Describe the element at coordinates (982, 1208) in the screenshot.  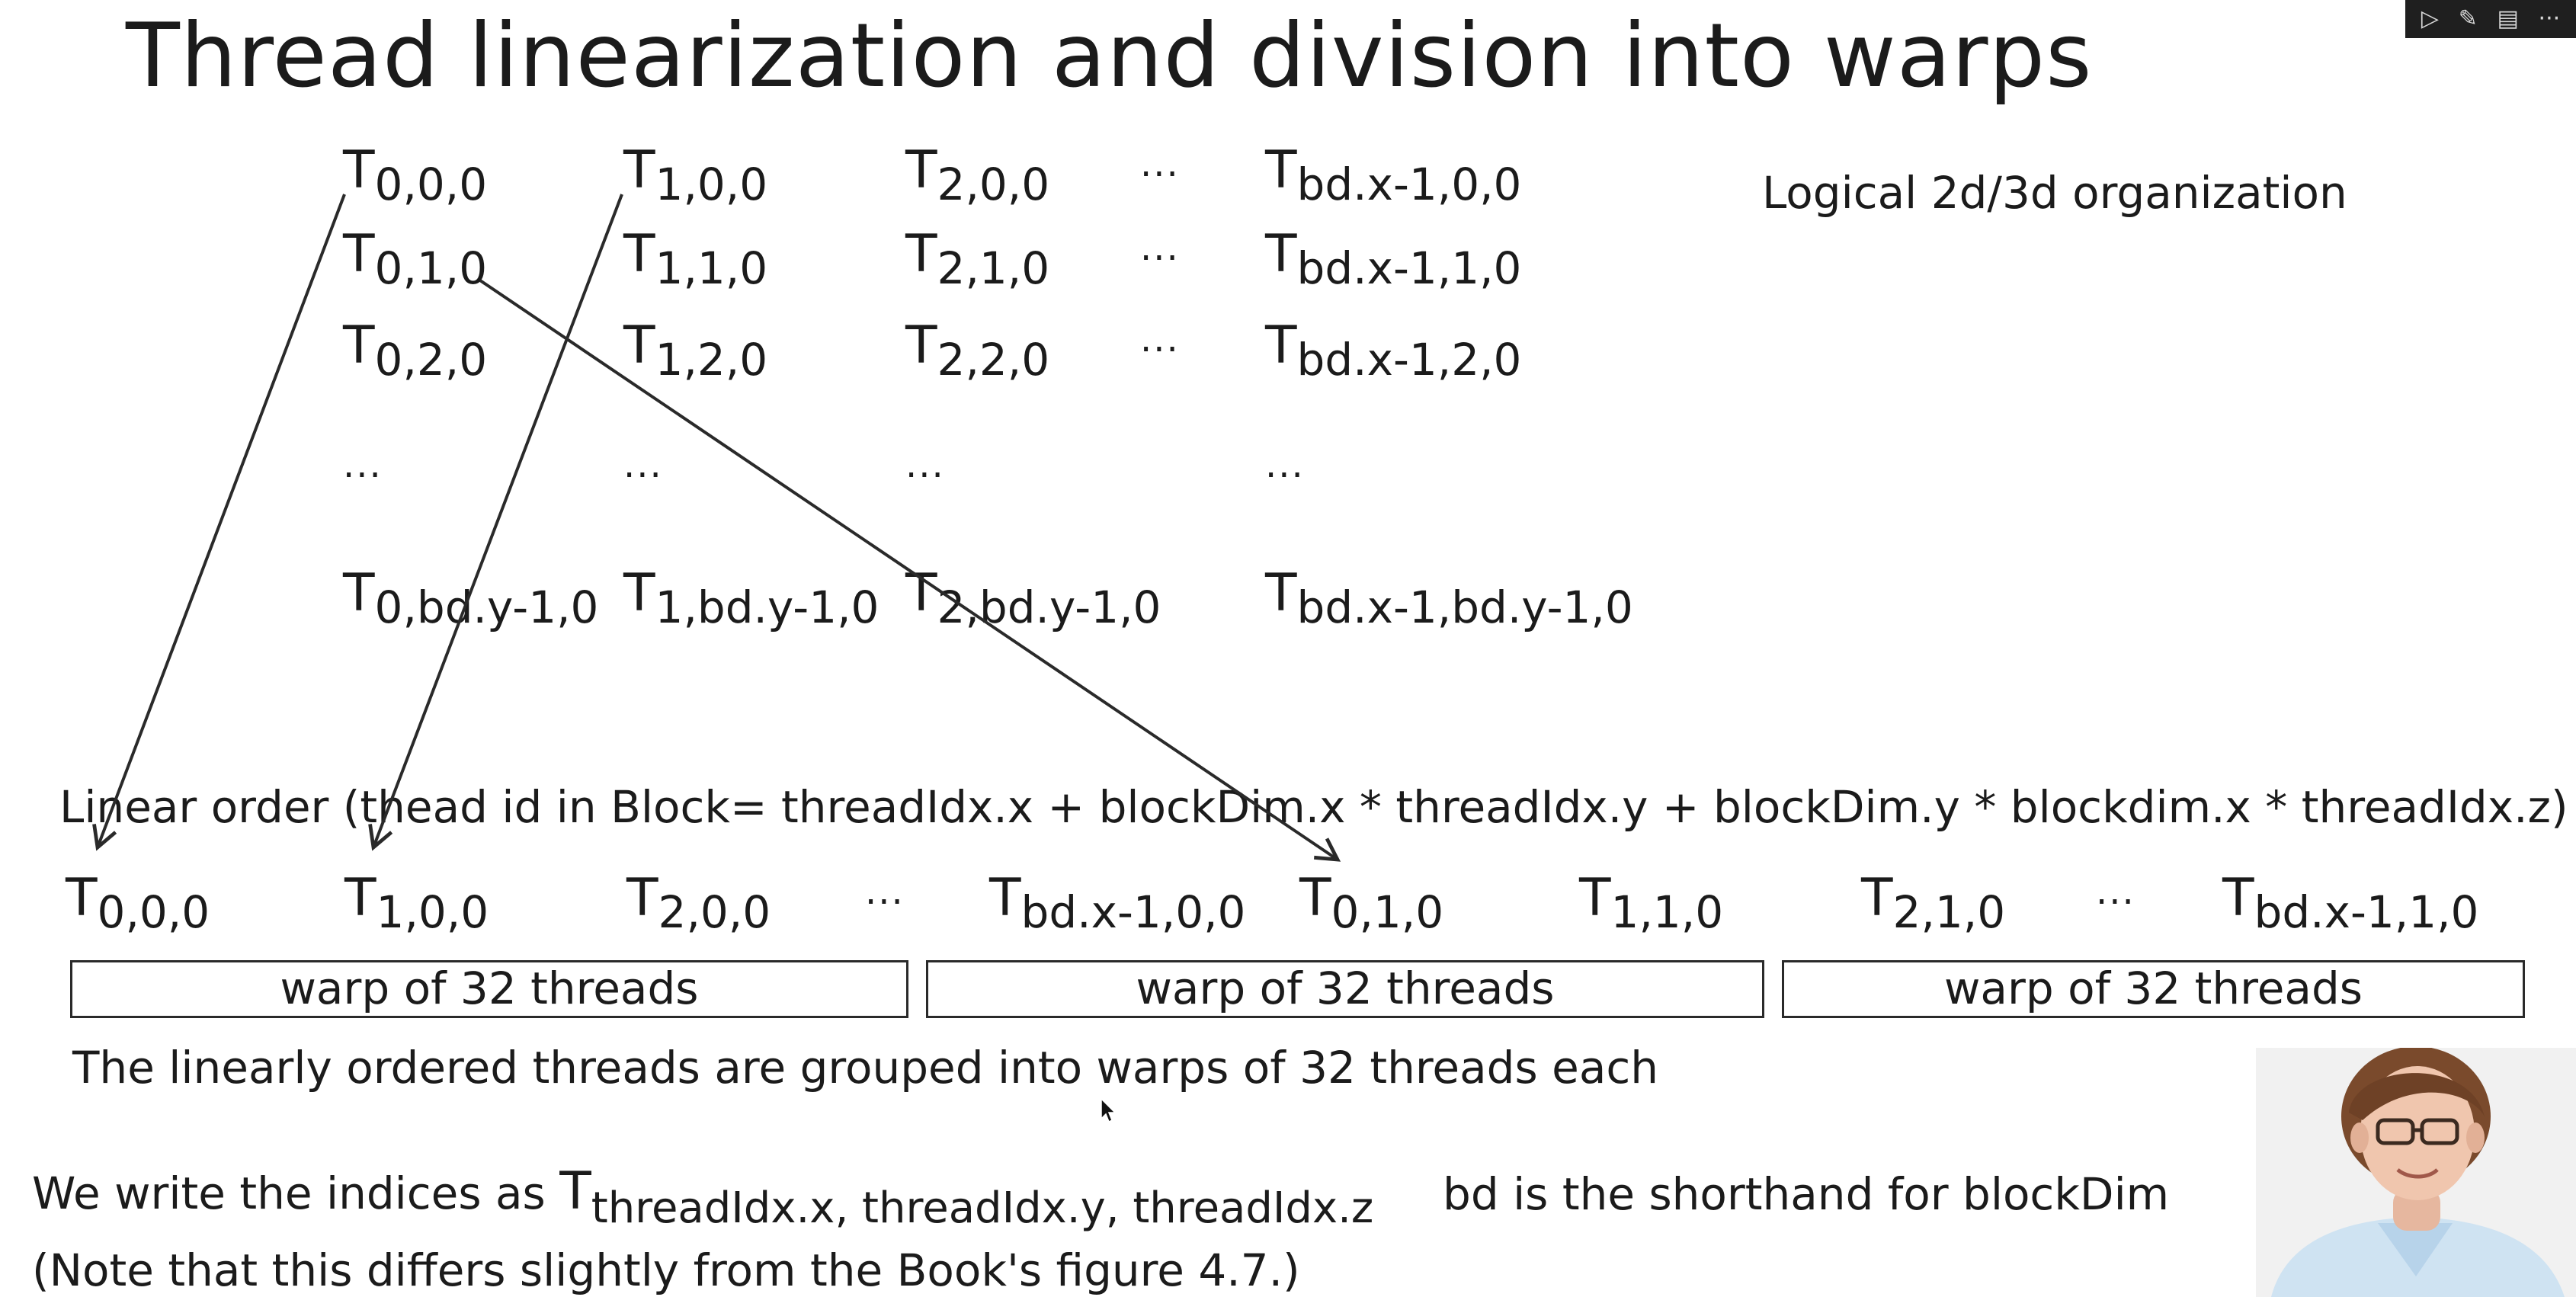
I see `indices-sub: threadIdx.x, threadIdx.y, threadIdx.z` at that location.